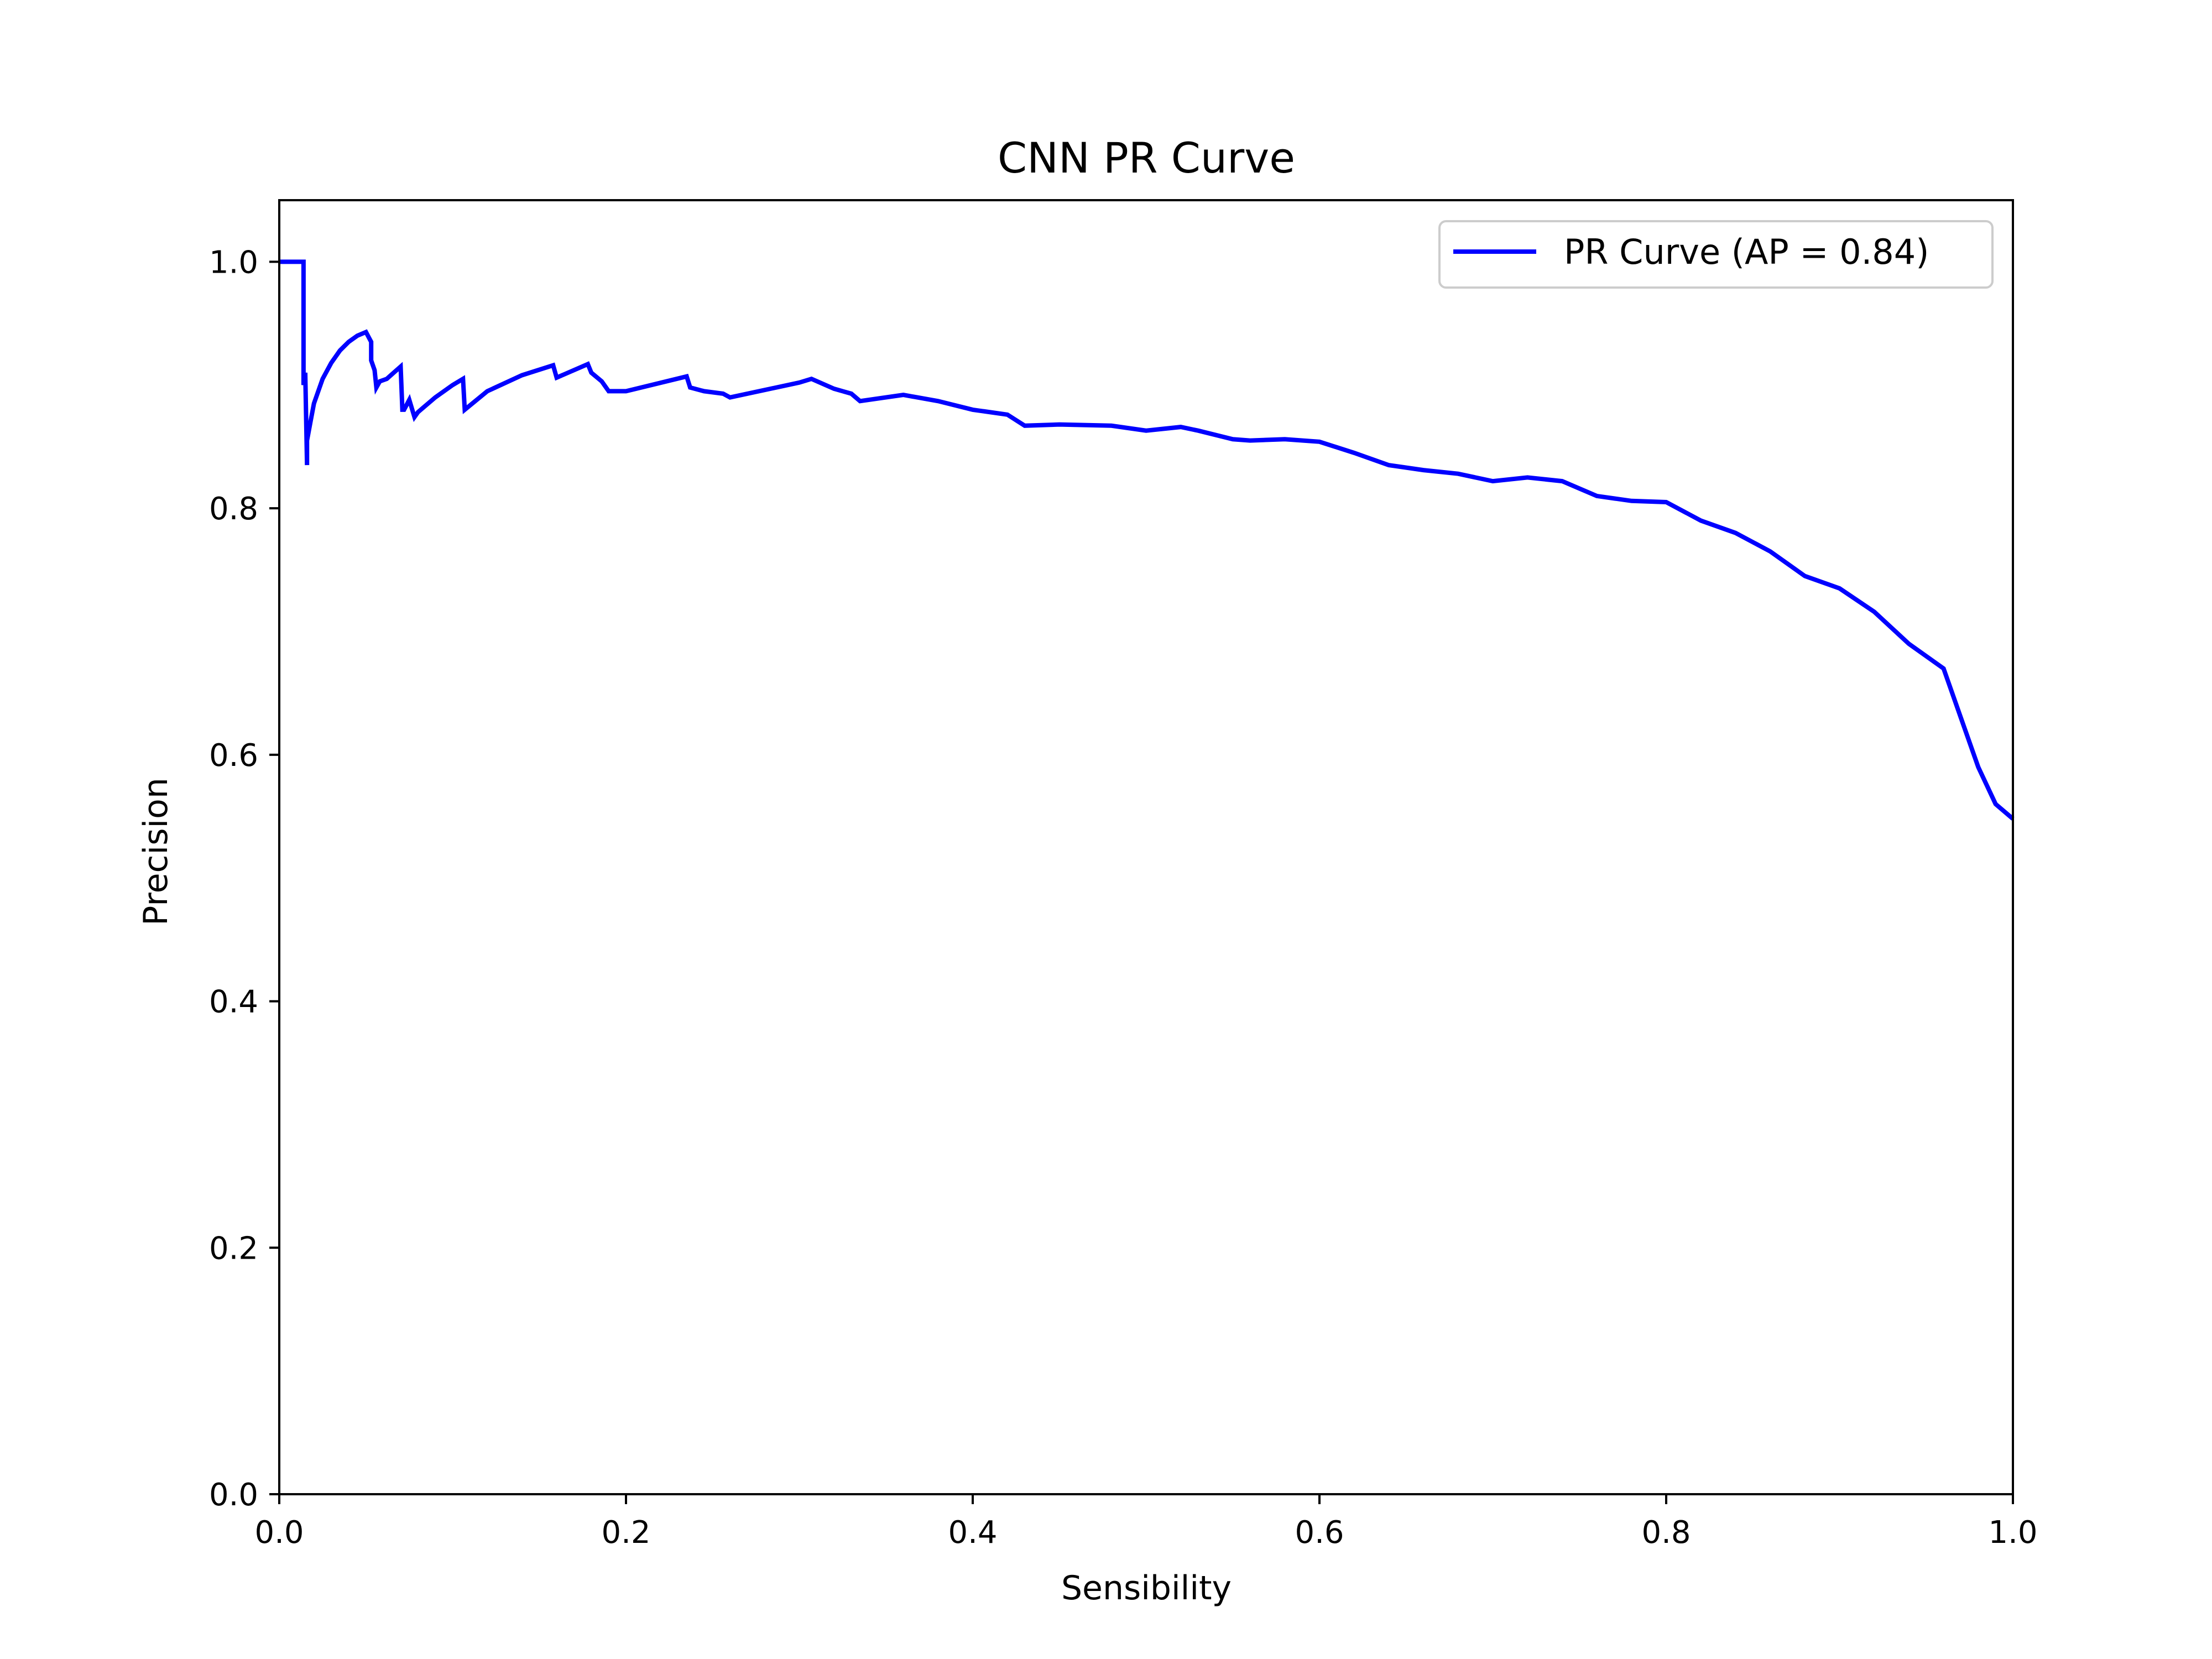 Image resolution: width=2212 pixels, height=1659 pixels. I want to click on y-tick-label: 0.4, so click(234, 1002).